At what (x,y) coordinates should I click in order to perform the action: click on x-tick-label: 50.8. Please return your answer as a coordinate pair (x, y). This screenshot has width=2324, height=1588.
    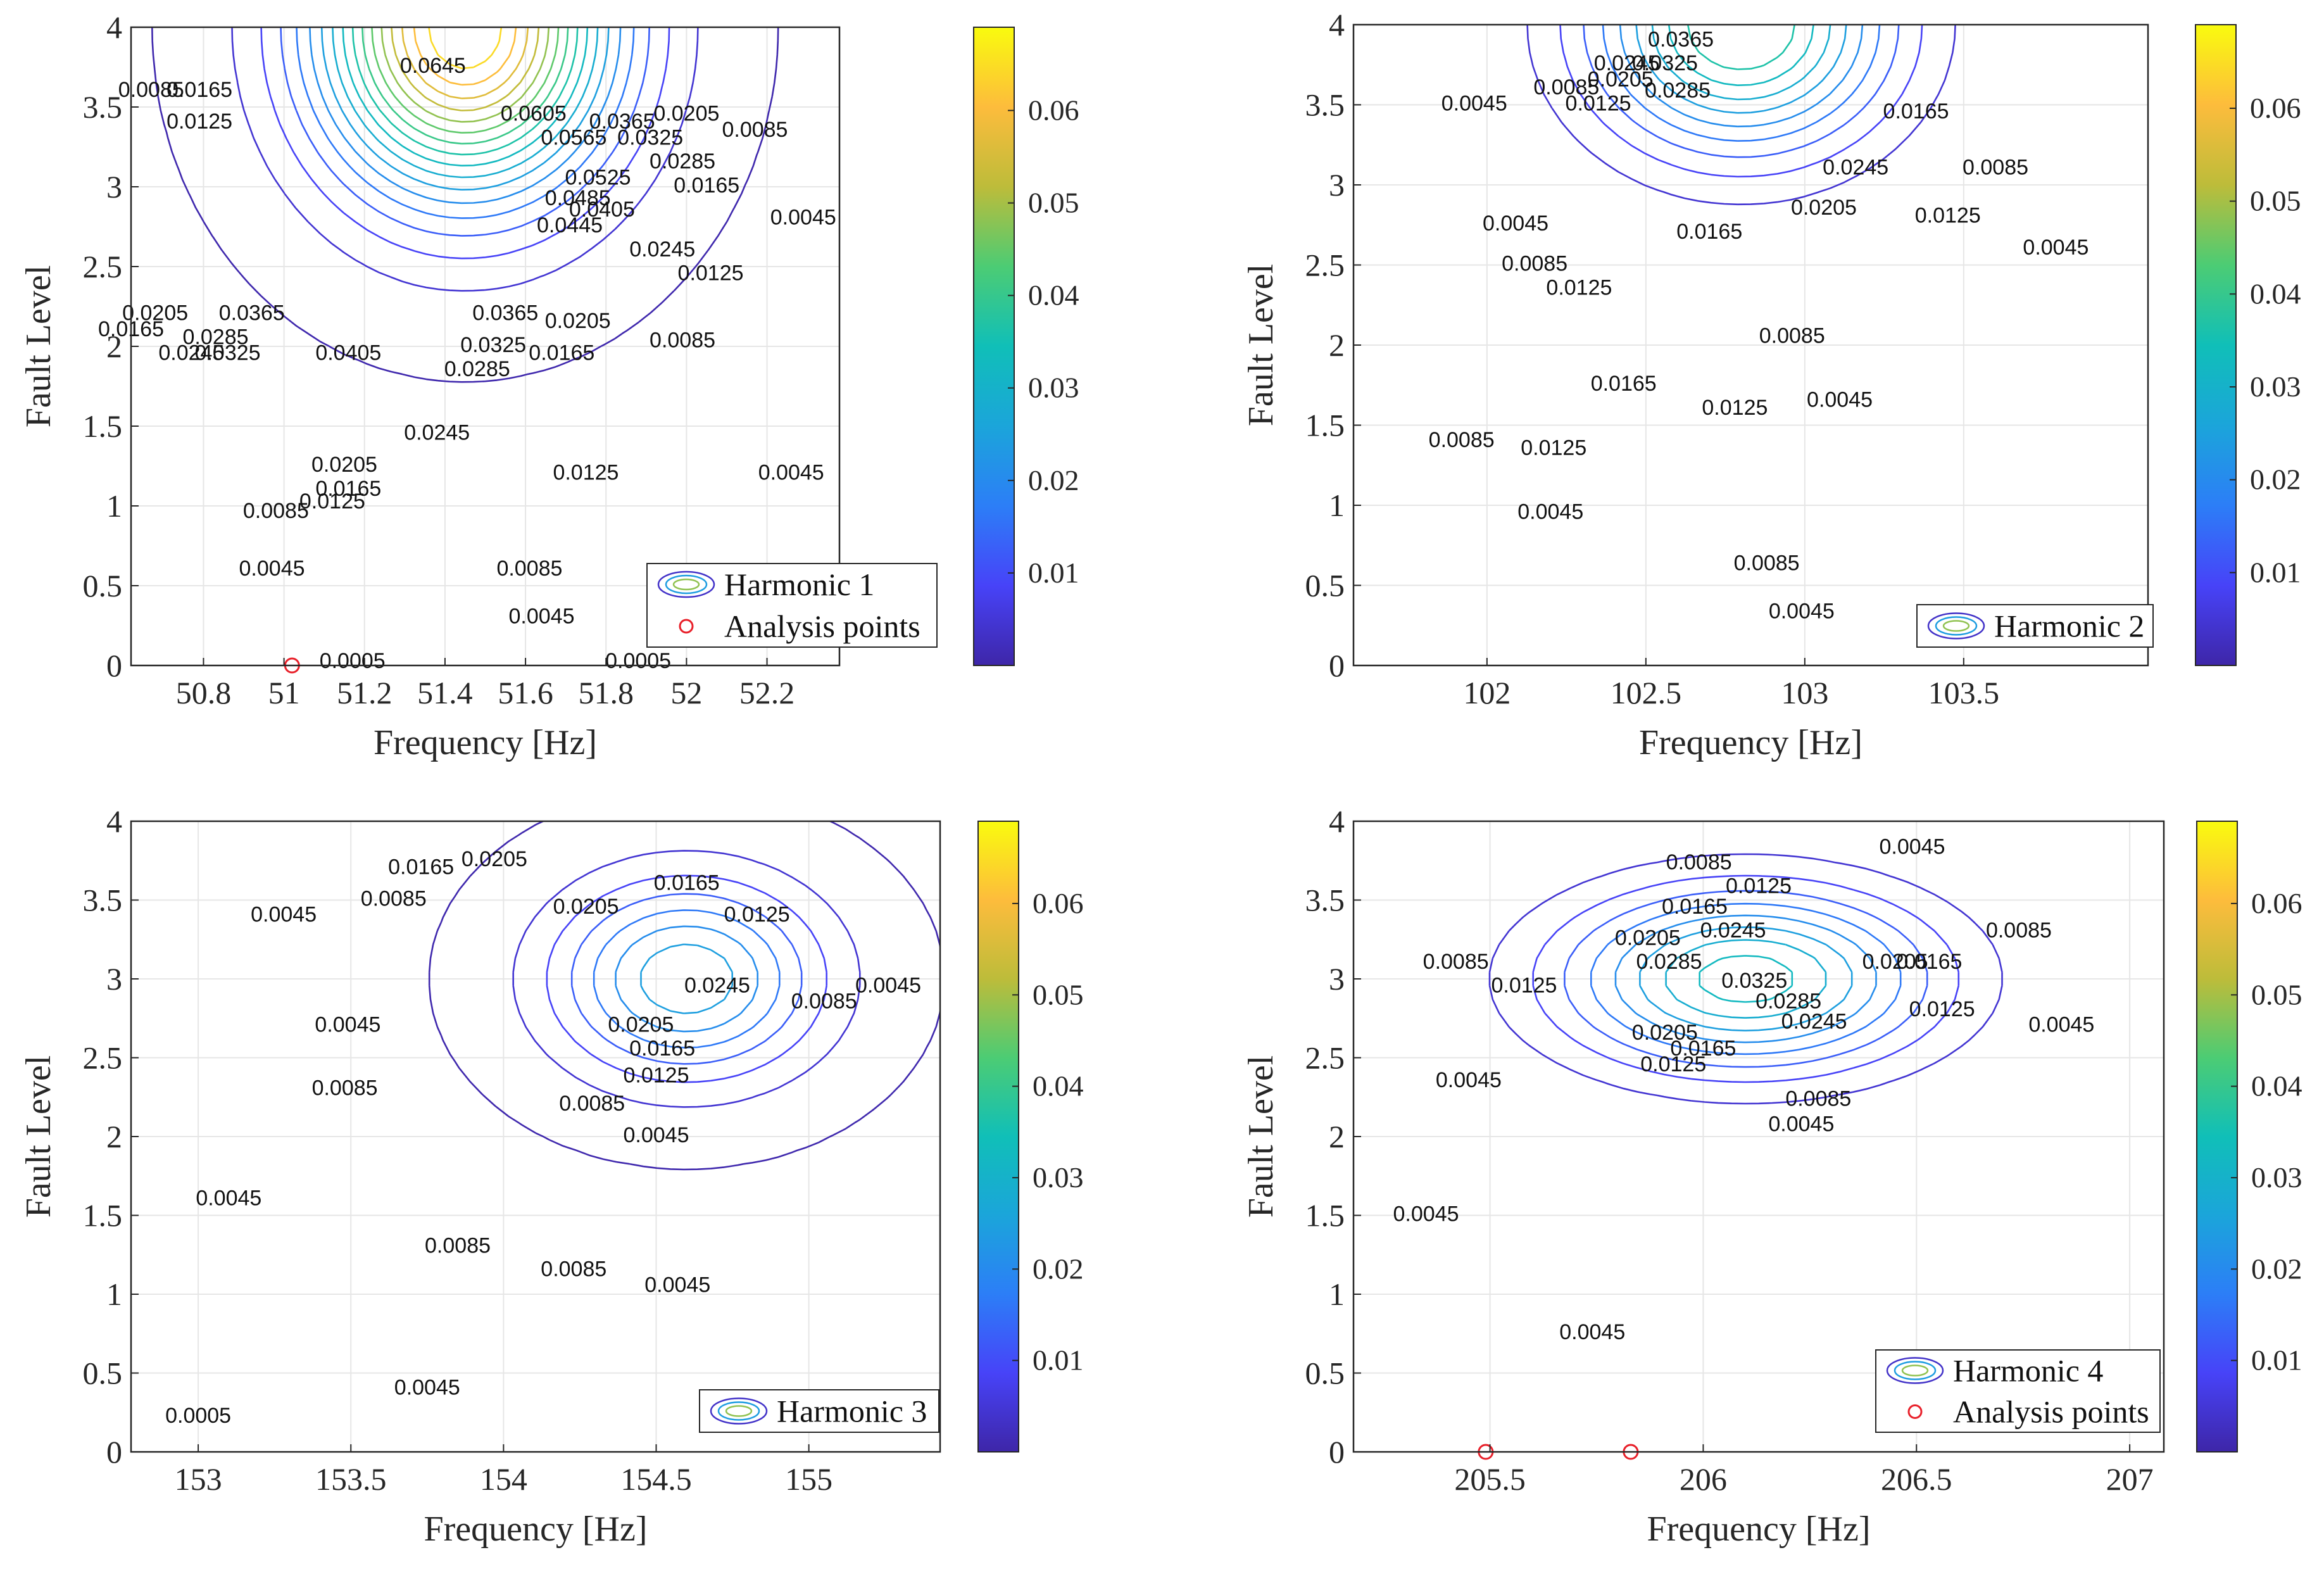
    Looking at the image, I should click on (204, 692).